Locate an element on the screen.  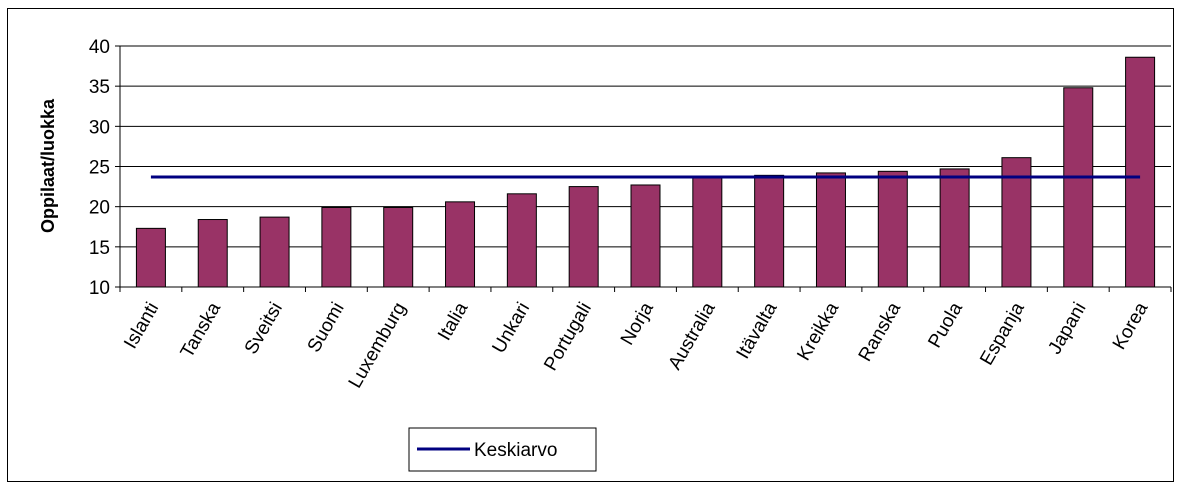
y-axis-label: Oppilaat/luokka is located at coordinates (48, 165).